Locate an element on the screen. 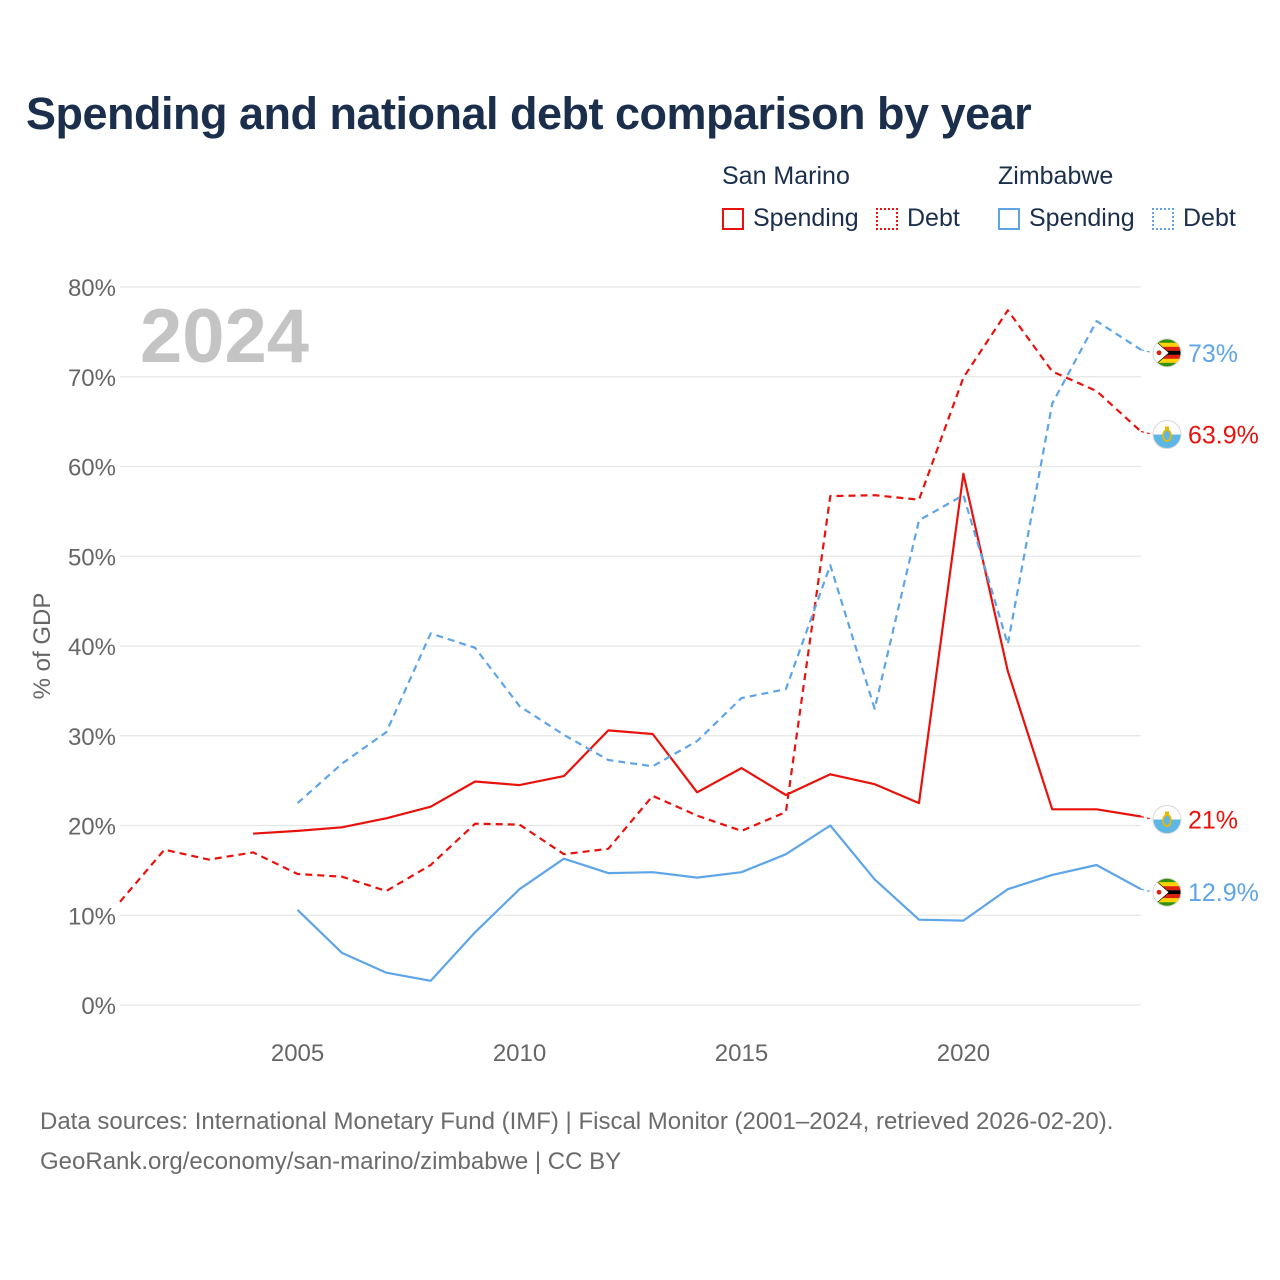 This screenshot has height=1280, width=1280. end-value-label: 21% is located at coordinates (1213, 821).